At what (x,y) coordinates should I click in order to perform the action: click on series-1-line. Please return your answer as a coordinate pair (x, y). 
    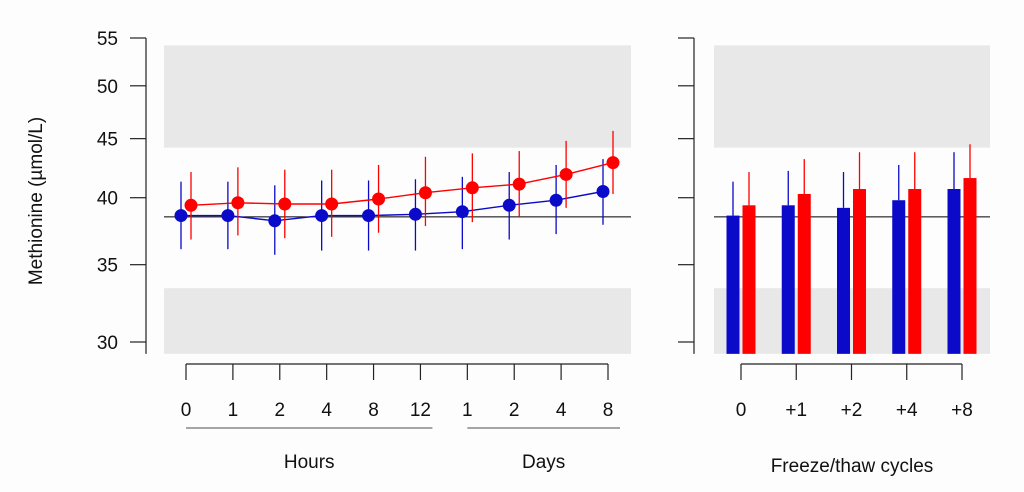
    Looking at the image, I should click on (402, 183).